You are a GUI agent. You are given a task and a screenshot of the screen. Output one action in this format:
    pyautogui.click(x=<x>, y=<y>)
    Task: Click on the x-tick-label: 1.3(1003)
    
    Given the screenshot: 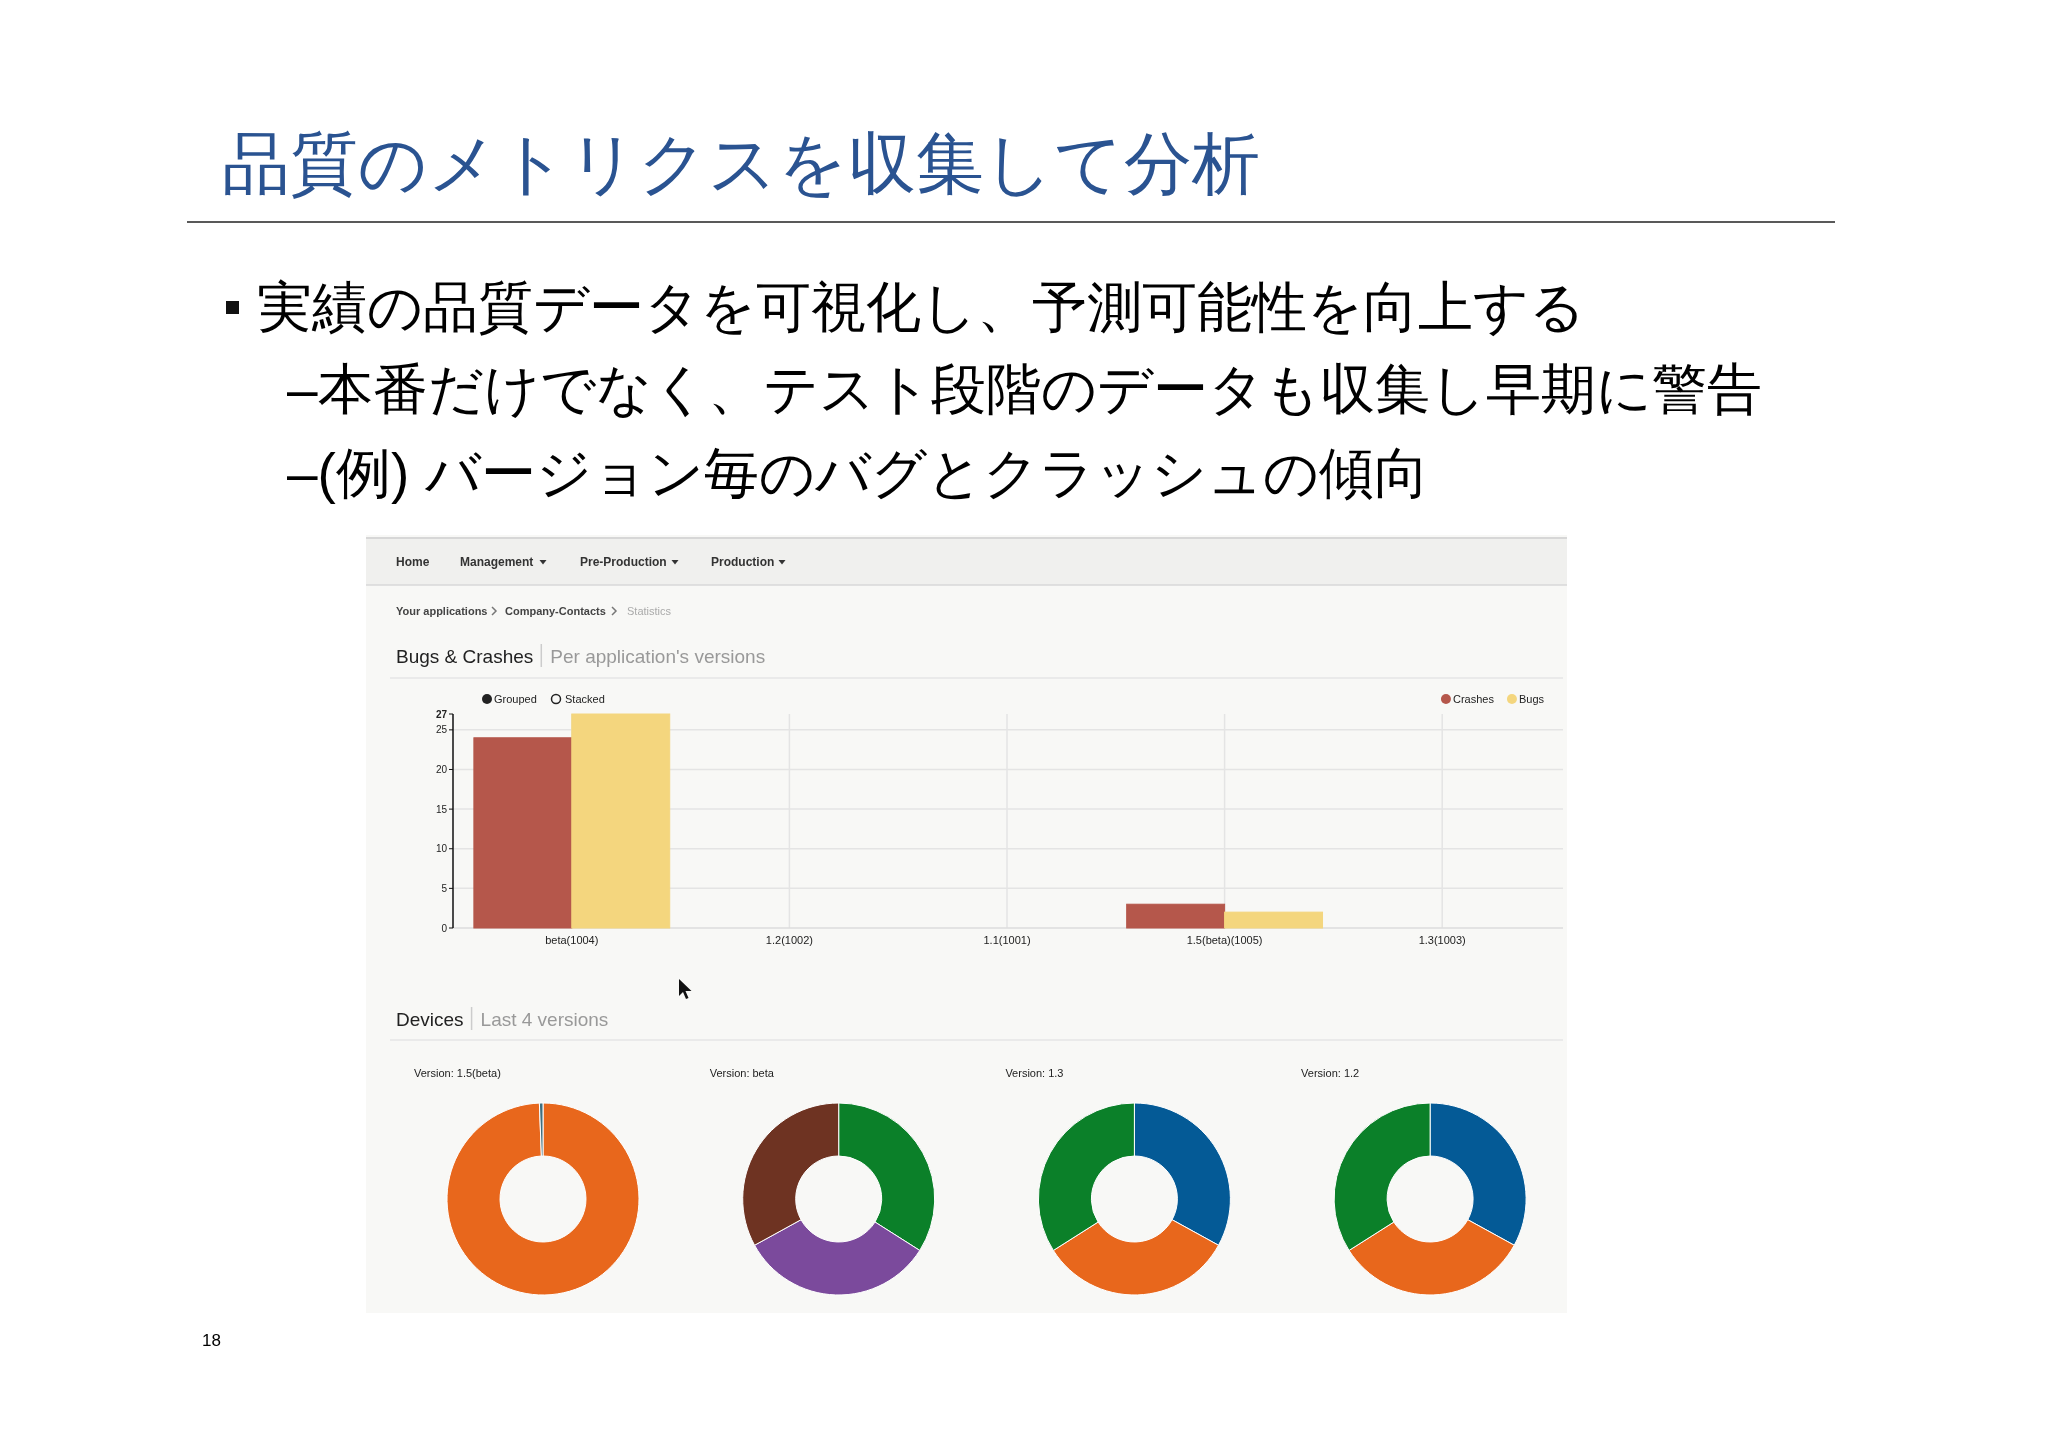 What is the action you would take?
    pyautogui.click(x=1442, y=940)
    